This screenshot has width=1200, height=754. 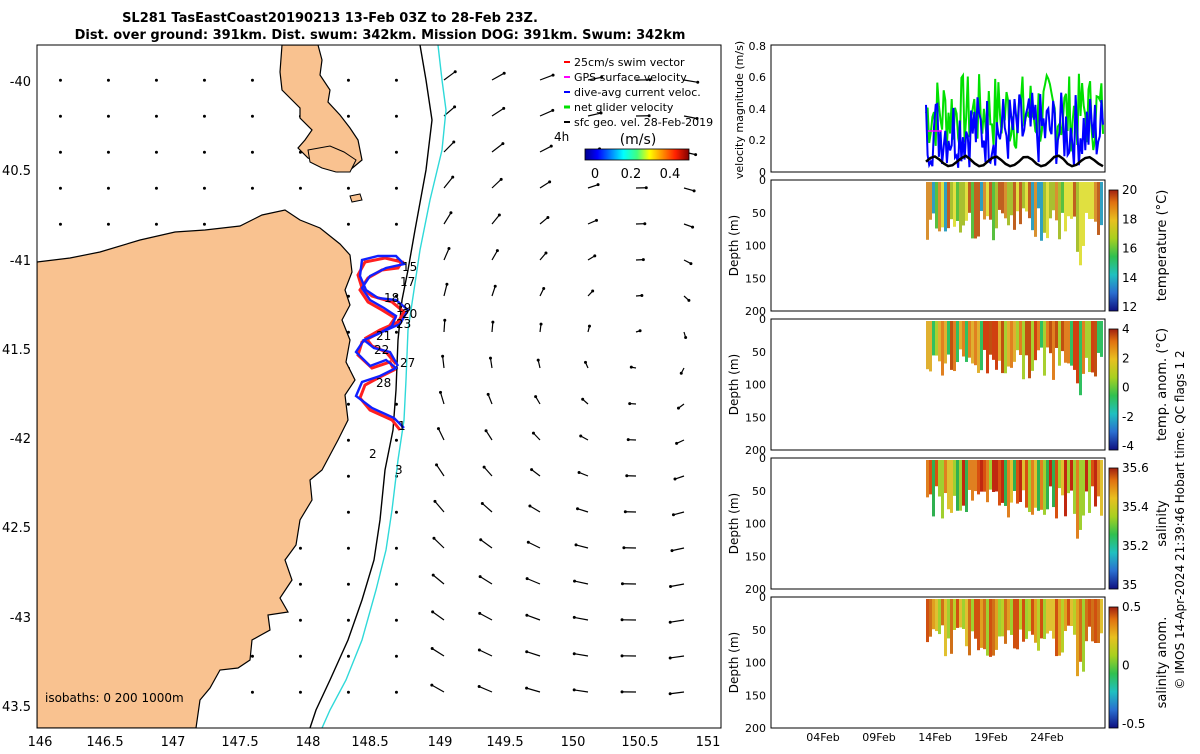 What do you see at coordinates (20, 261) in the screenshot?
I see `map-y-tick: -41` at bounding box center [20, 261].